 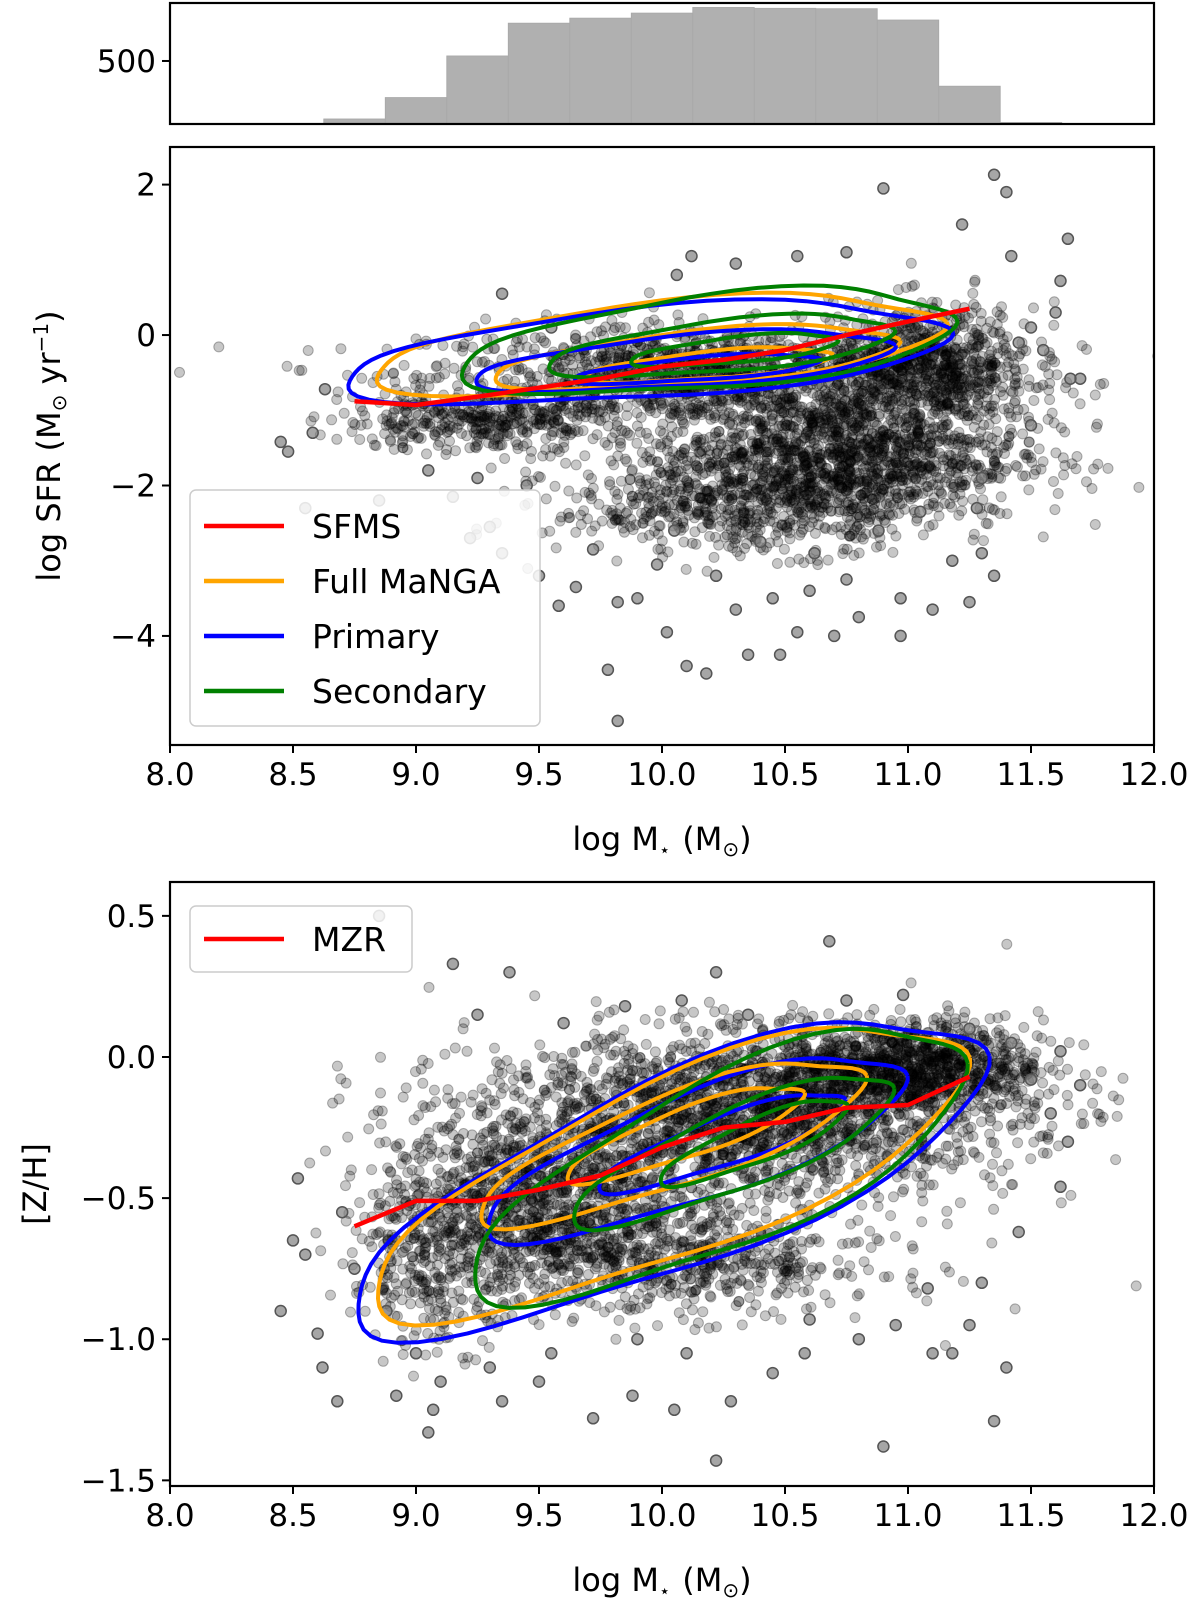 I want to click on y-tick-label: 2, so click(x=146, y=186).